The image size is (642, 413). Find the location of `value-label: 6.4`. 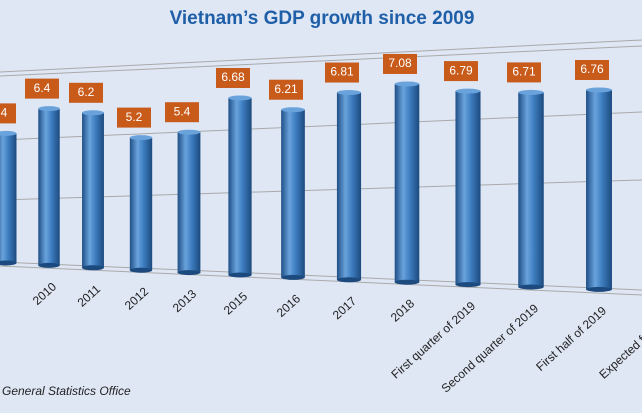

value-label: 6.4 is located at coordinates (42, 88).